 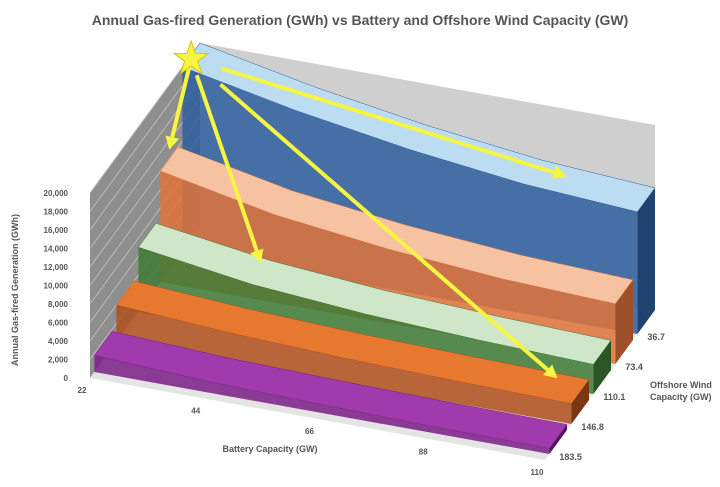 I want to click on z-tick-label: 146.8, so click(x=592, y=427).